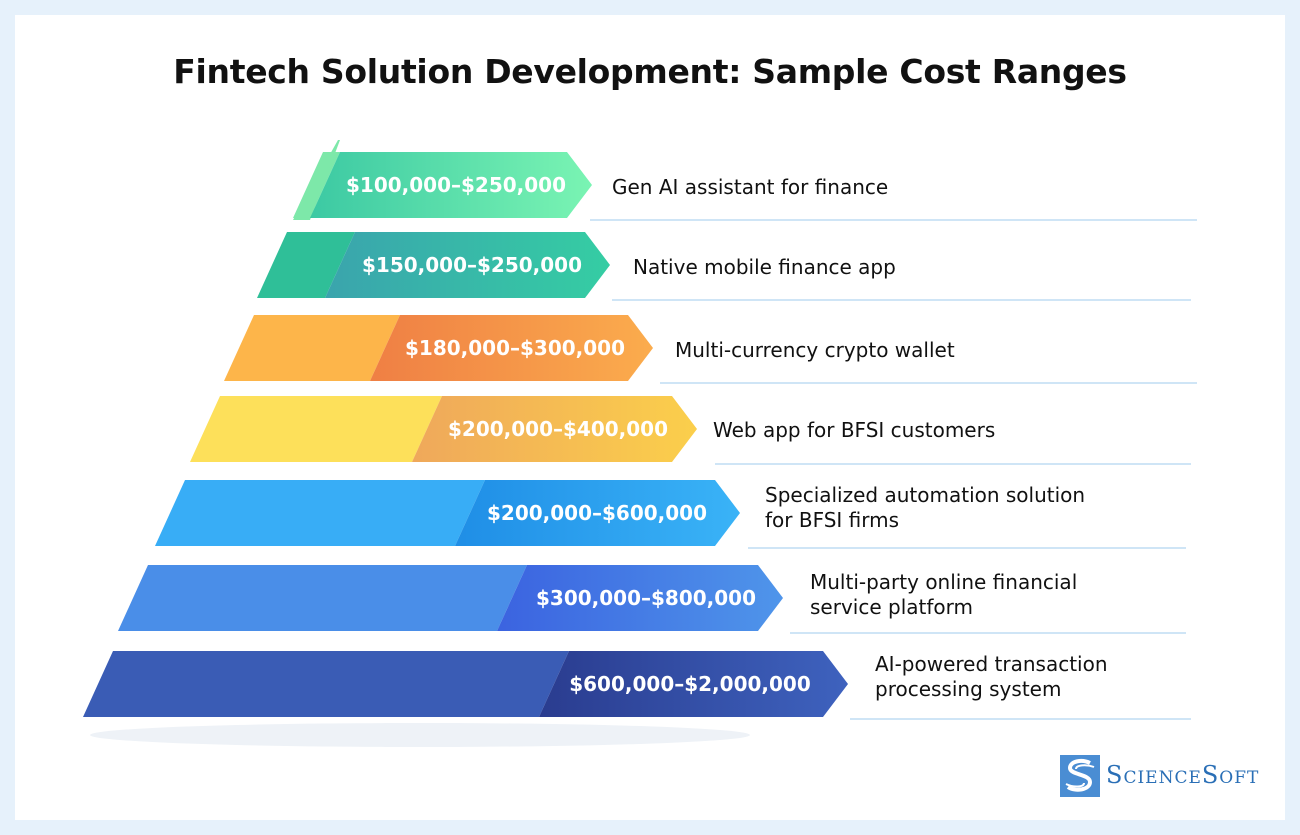 The height and width of the screenshot is (835, 1300). What do you see at coordinates (646, 598) in the screenshot?
I see `tier-price-label: $300,000–$800,000` at bounding box center [646, 598].